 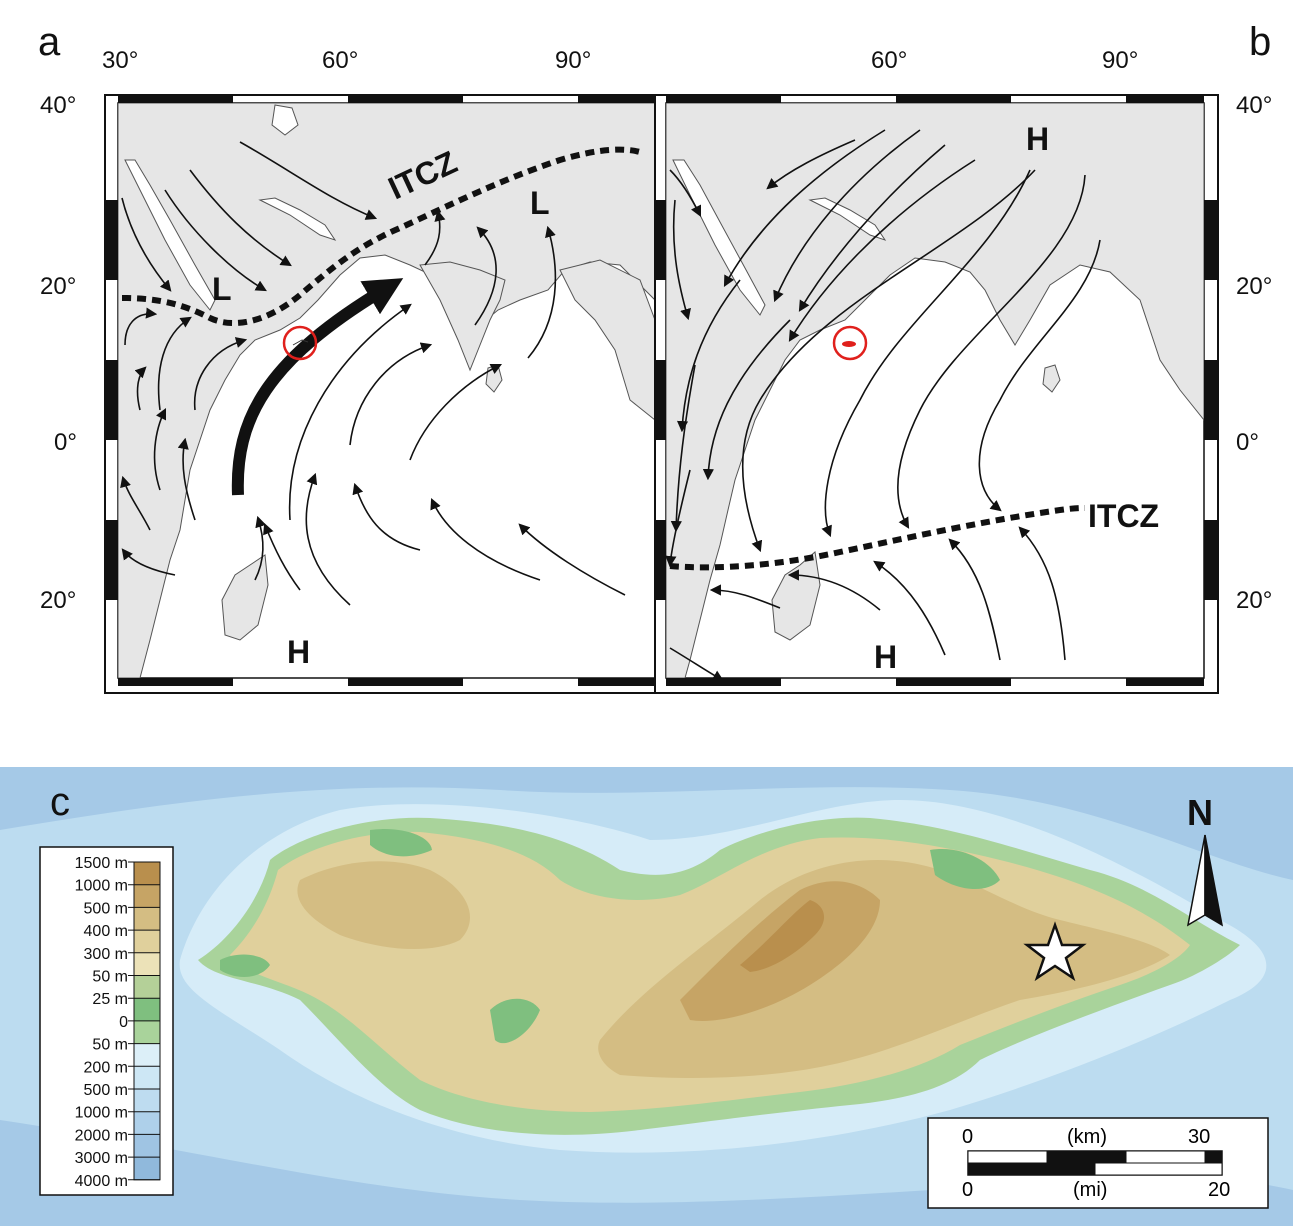 What do you see at coordinates (1199, 1137) in the screenshot?
I see `scale-km-max: 30` at bounding box center [1199, 1137].